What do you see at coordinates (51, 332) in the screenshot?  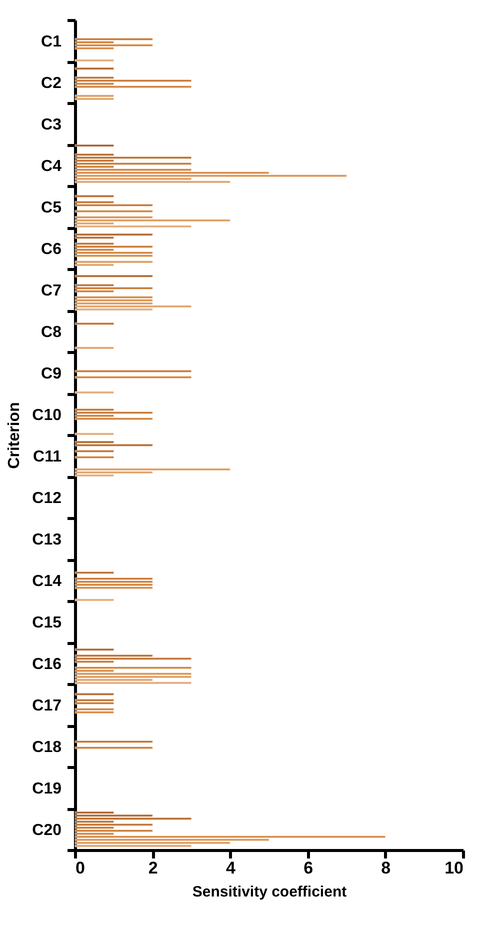 I see `y-tick-label: C8` at bounding box center [51, 332].